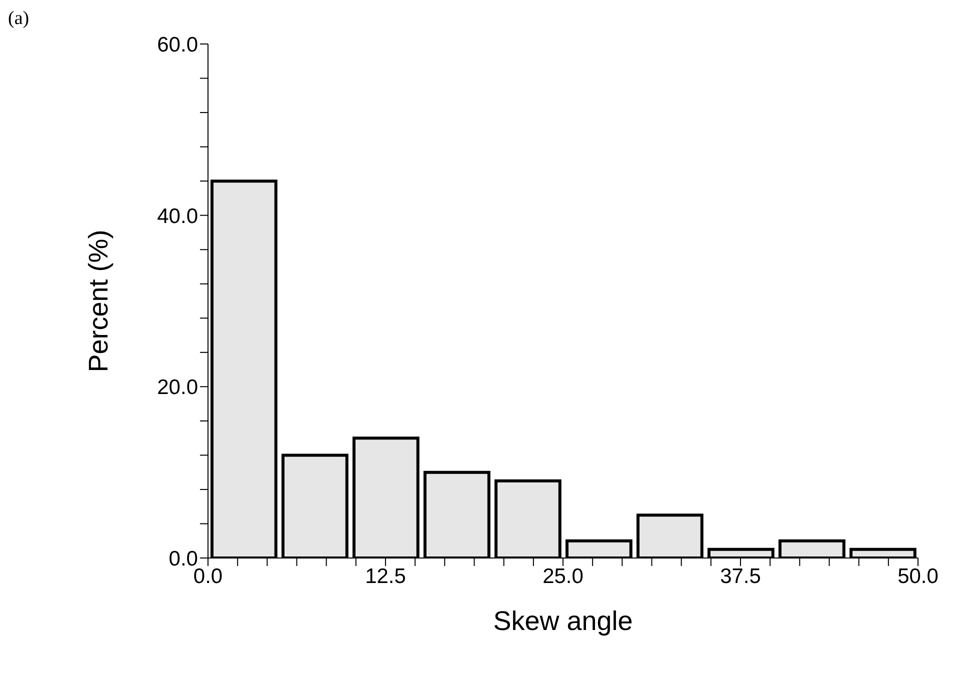  Describe the element at coordinates (918, 576) in the screenshot. I see `x-tick-label: 50.0` at that location.